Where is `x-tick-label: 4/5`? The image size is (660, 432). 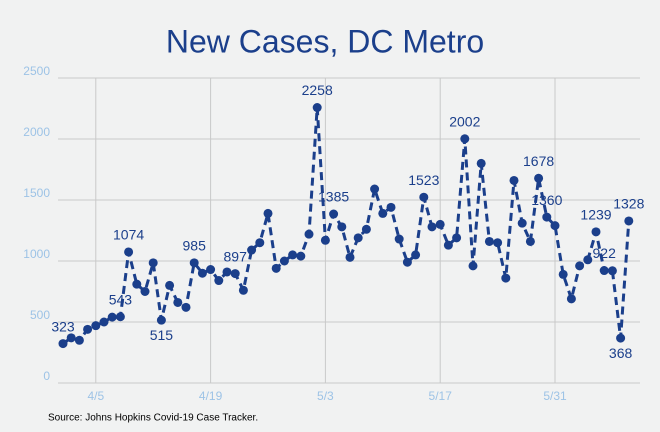
x-tick-label: 4/5 is located at coordinates (95, 396).